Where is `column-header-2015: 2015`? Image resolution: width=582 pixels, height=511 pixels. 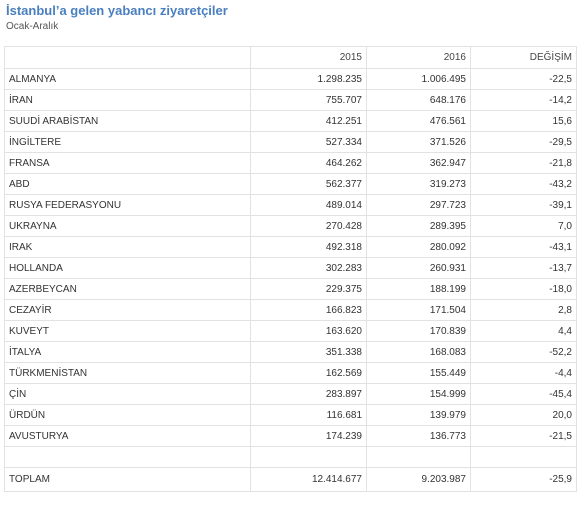 column-header-2015: 2015 is located at coordinates (308, 57).